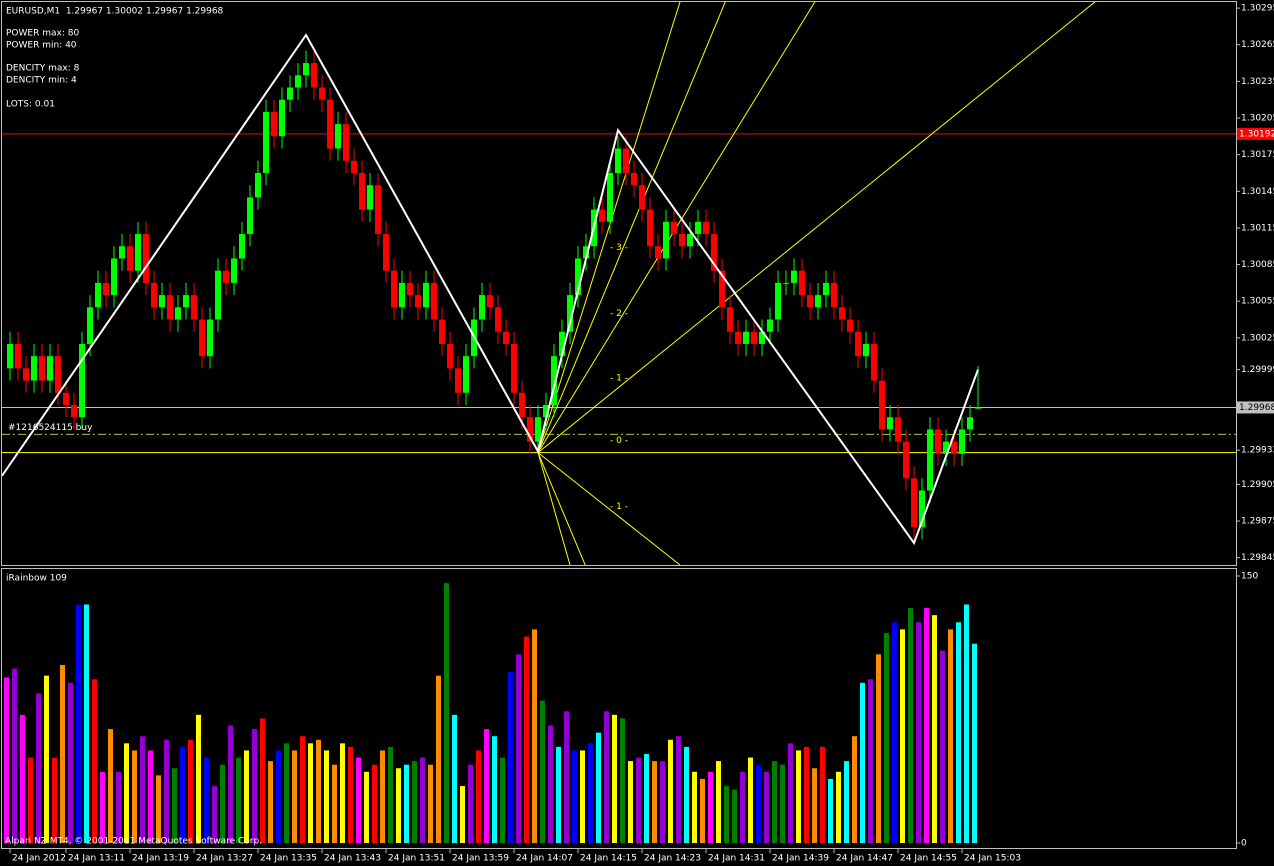  What do you see at coordinates (36, 579) in the screenshot?
I see `indicator-title: iRainbow 109` at bounding box center [36, 579].